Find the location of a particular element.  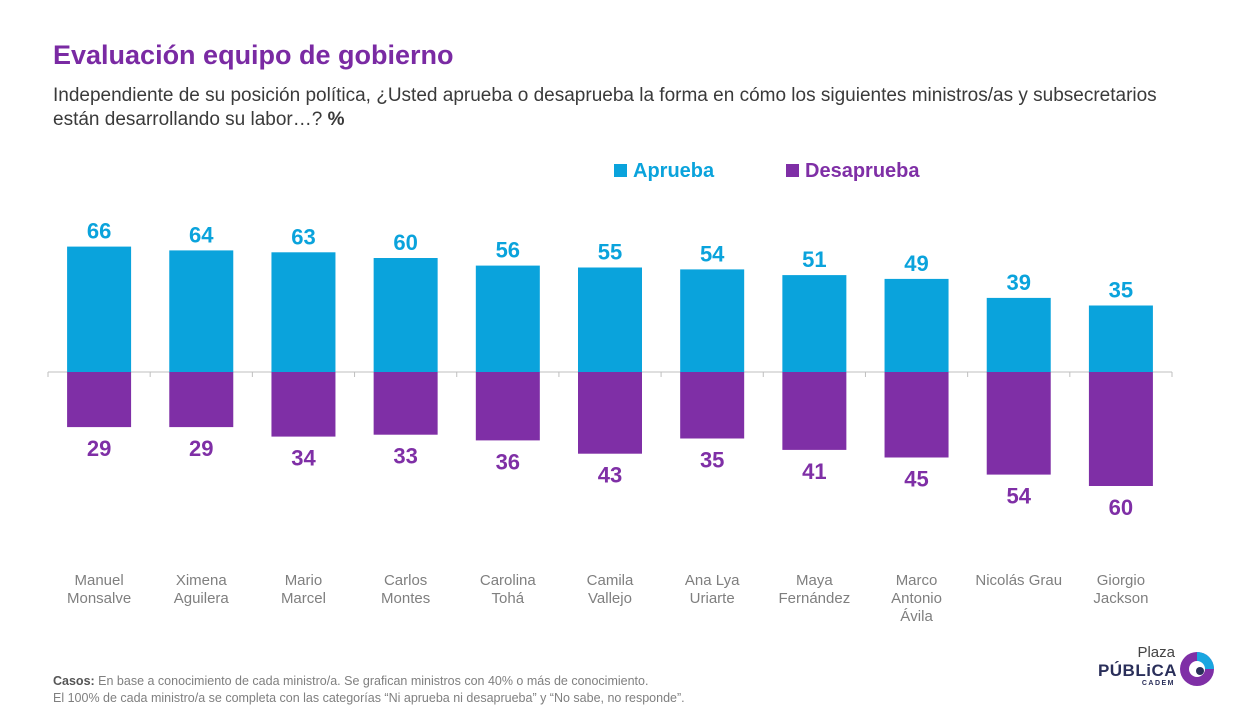

data-label-aprueba: 60 is located at coordinates (405, 242).